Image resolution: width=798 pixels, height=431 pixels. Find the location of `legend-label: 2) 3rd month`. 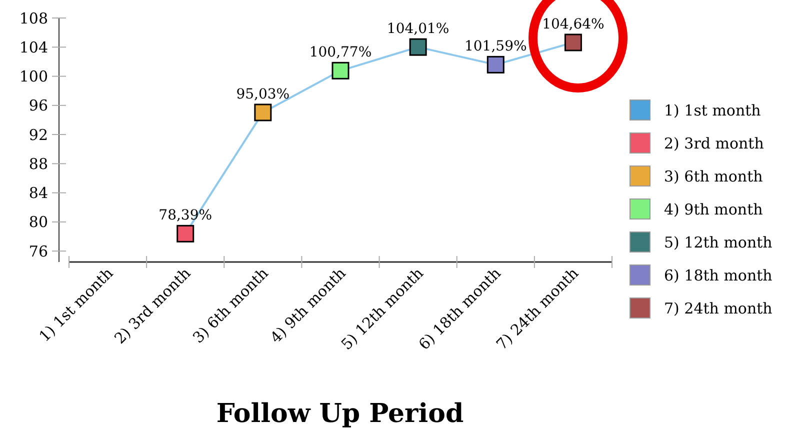

legend-label: 2) 3rd month is located at coordinates (714, 143).